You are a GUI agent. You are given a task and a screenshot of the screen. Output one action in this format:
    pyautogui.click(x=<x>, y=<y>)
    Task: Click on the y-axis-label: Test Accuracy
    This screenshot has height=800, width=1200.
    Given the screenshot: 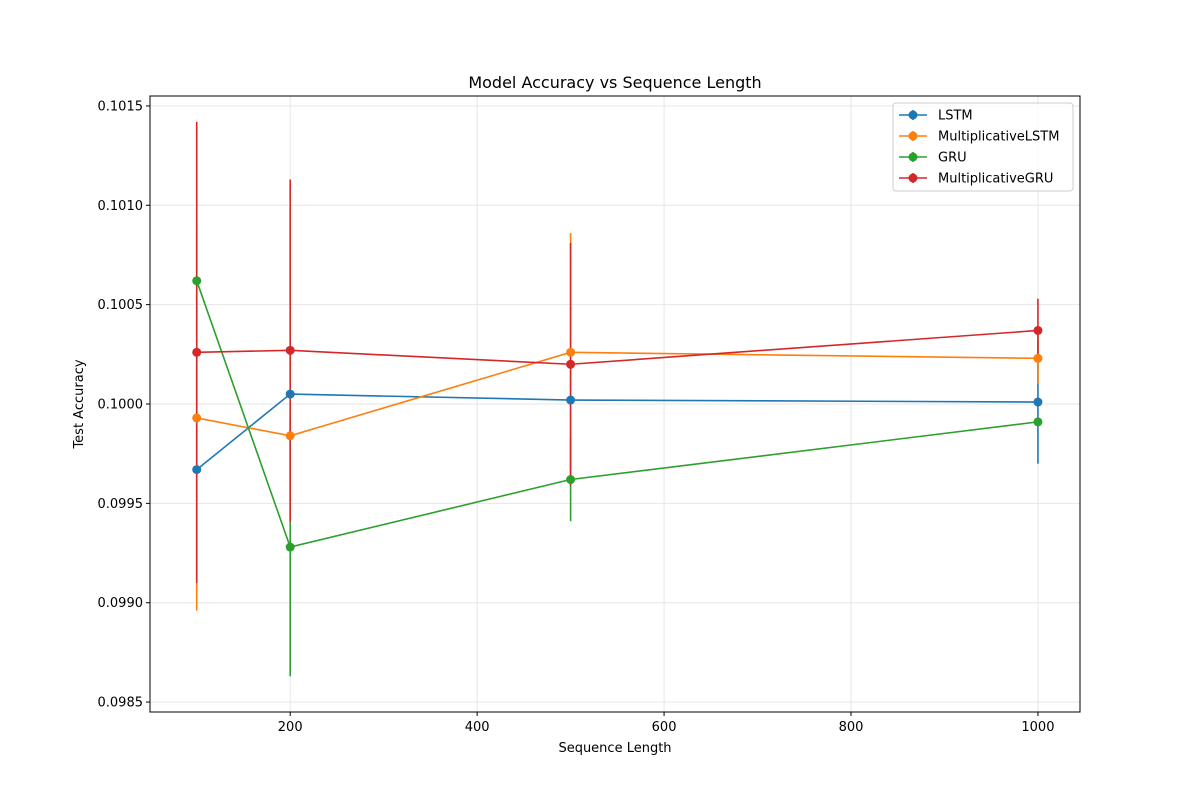 What is the action you would take?
    pyautogui.click(x=79, y=404)
    